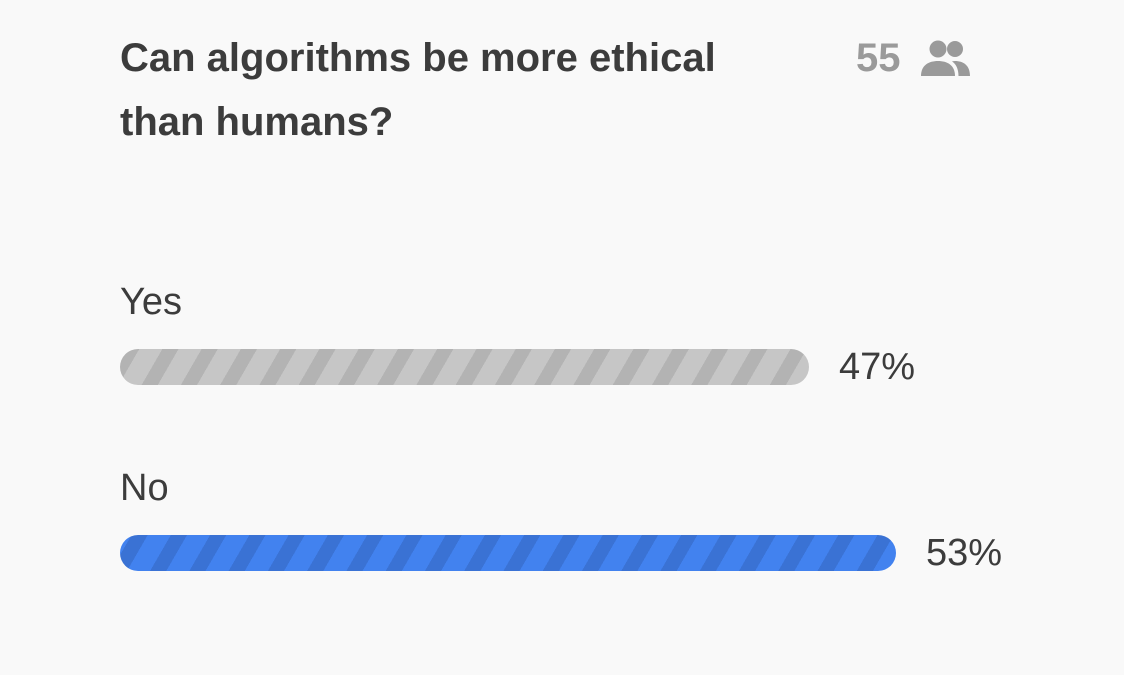 The image size is (1124, 675). What do you see at coordinates (878, 58) in the screenshot?
I see `participant-count-value: 55` at bounding box center [878, 58].